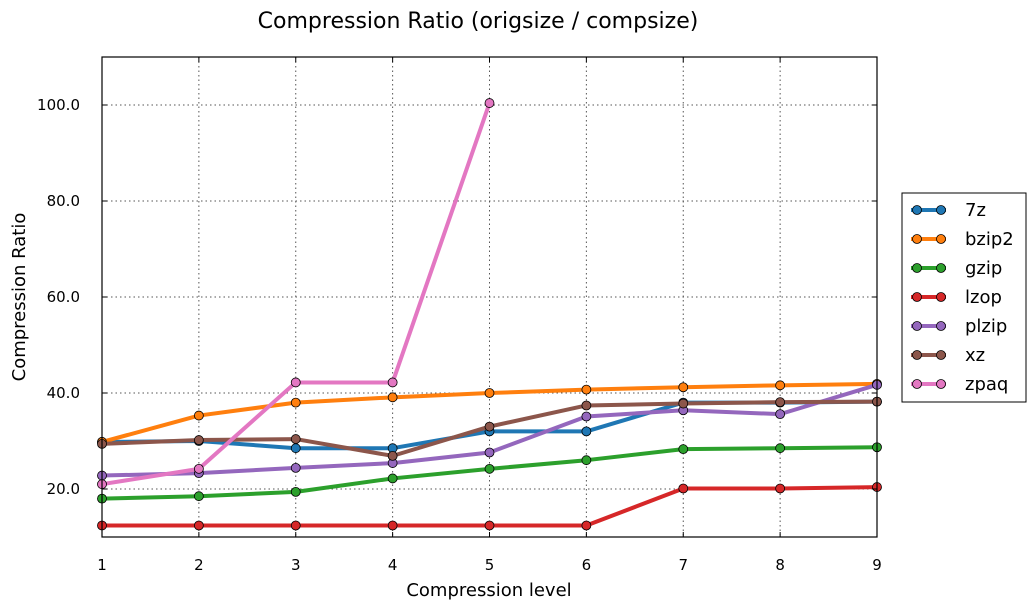 This screenshot has width=1034, height=609. I want to click on x-axis-label: Compression level, so click(488, 590).